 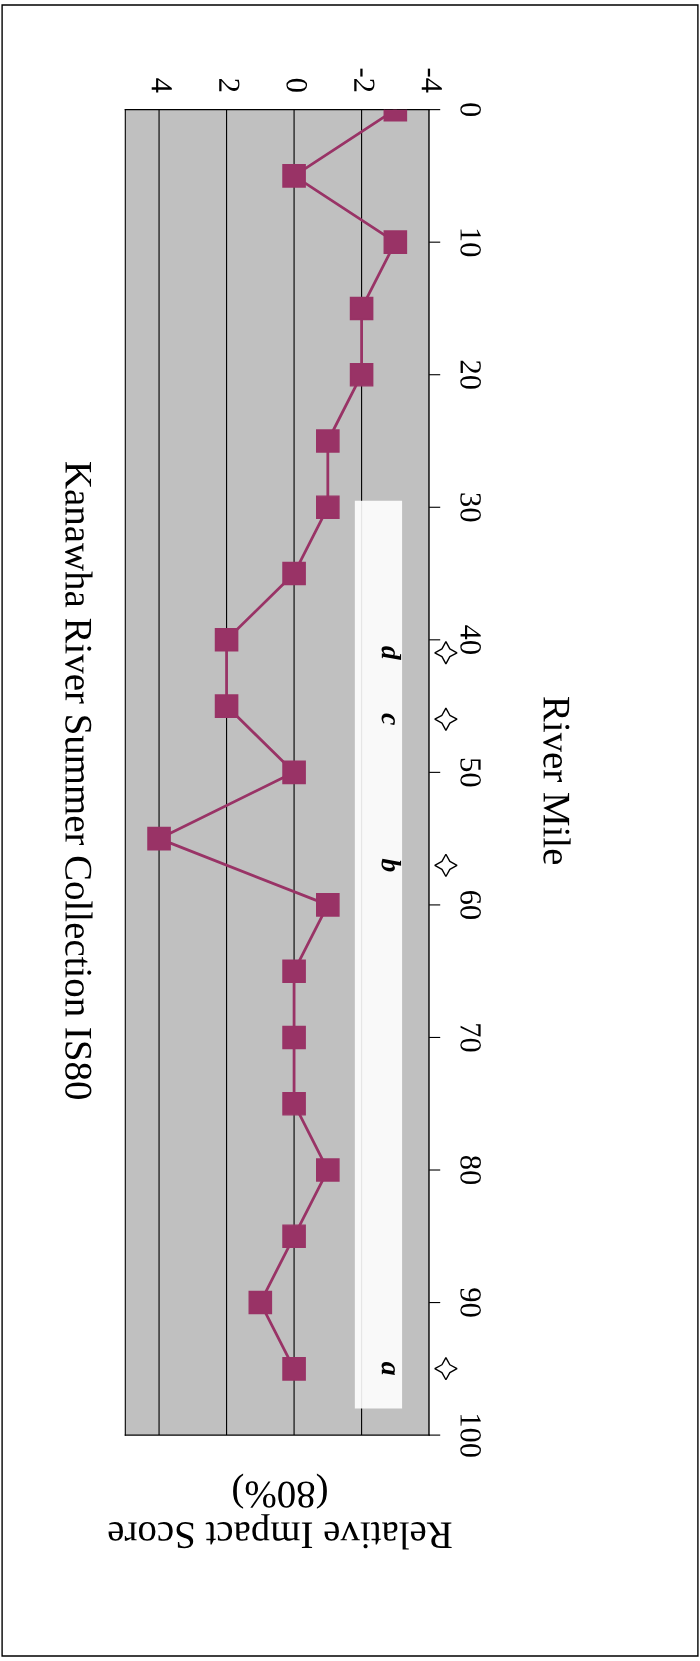 I want to click on y-tick-label: 100, so click(x=470, y=1435).